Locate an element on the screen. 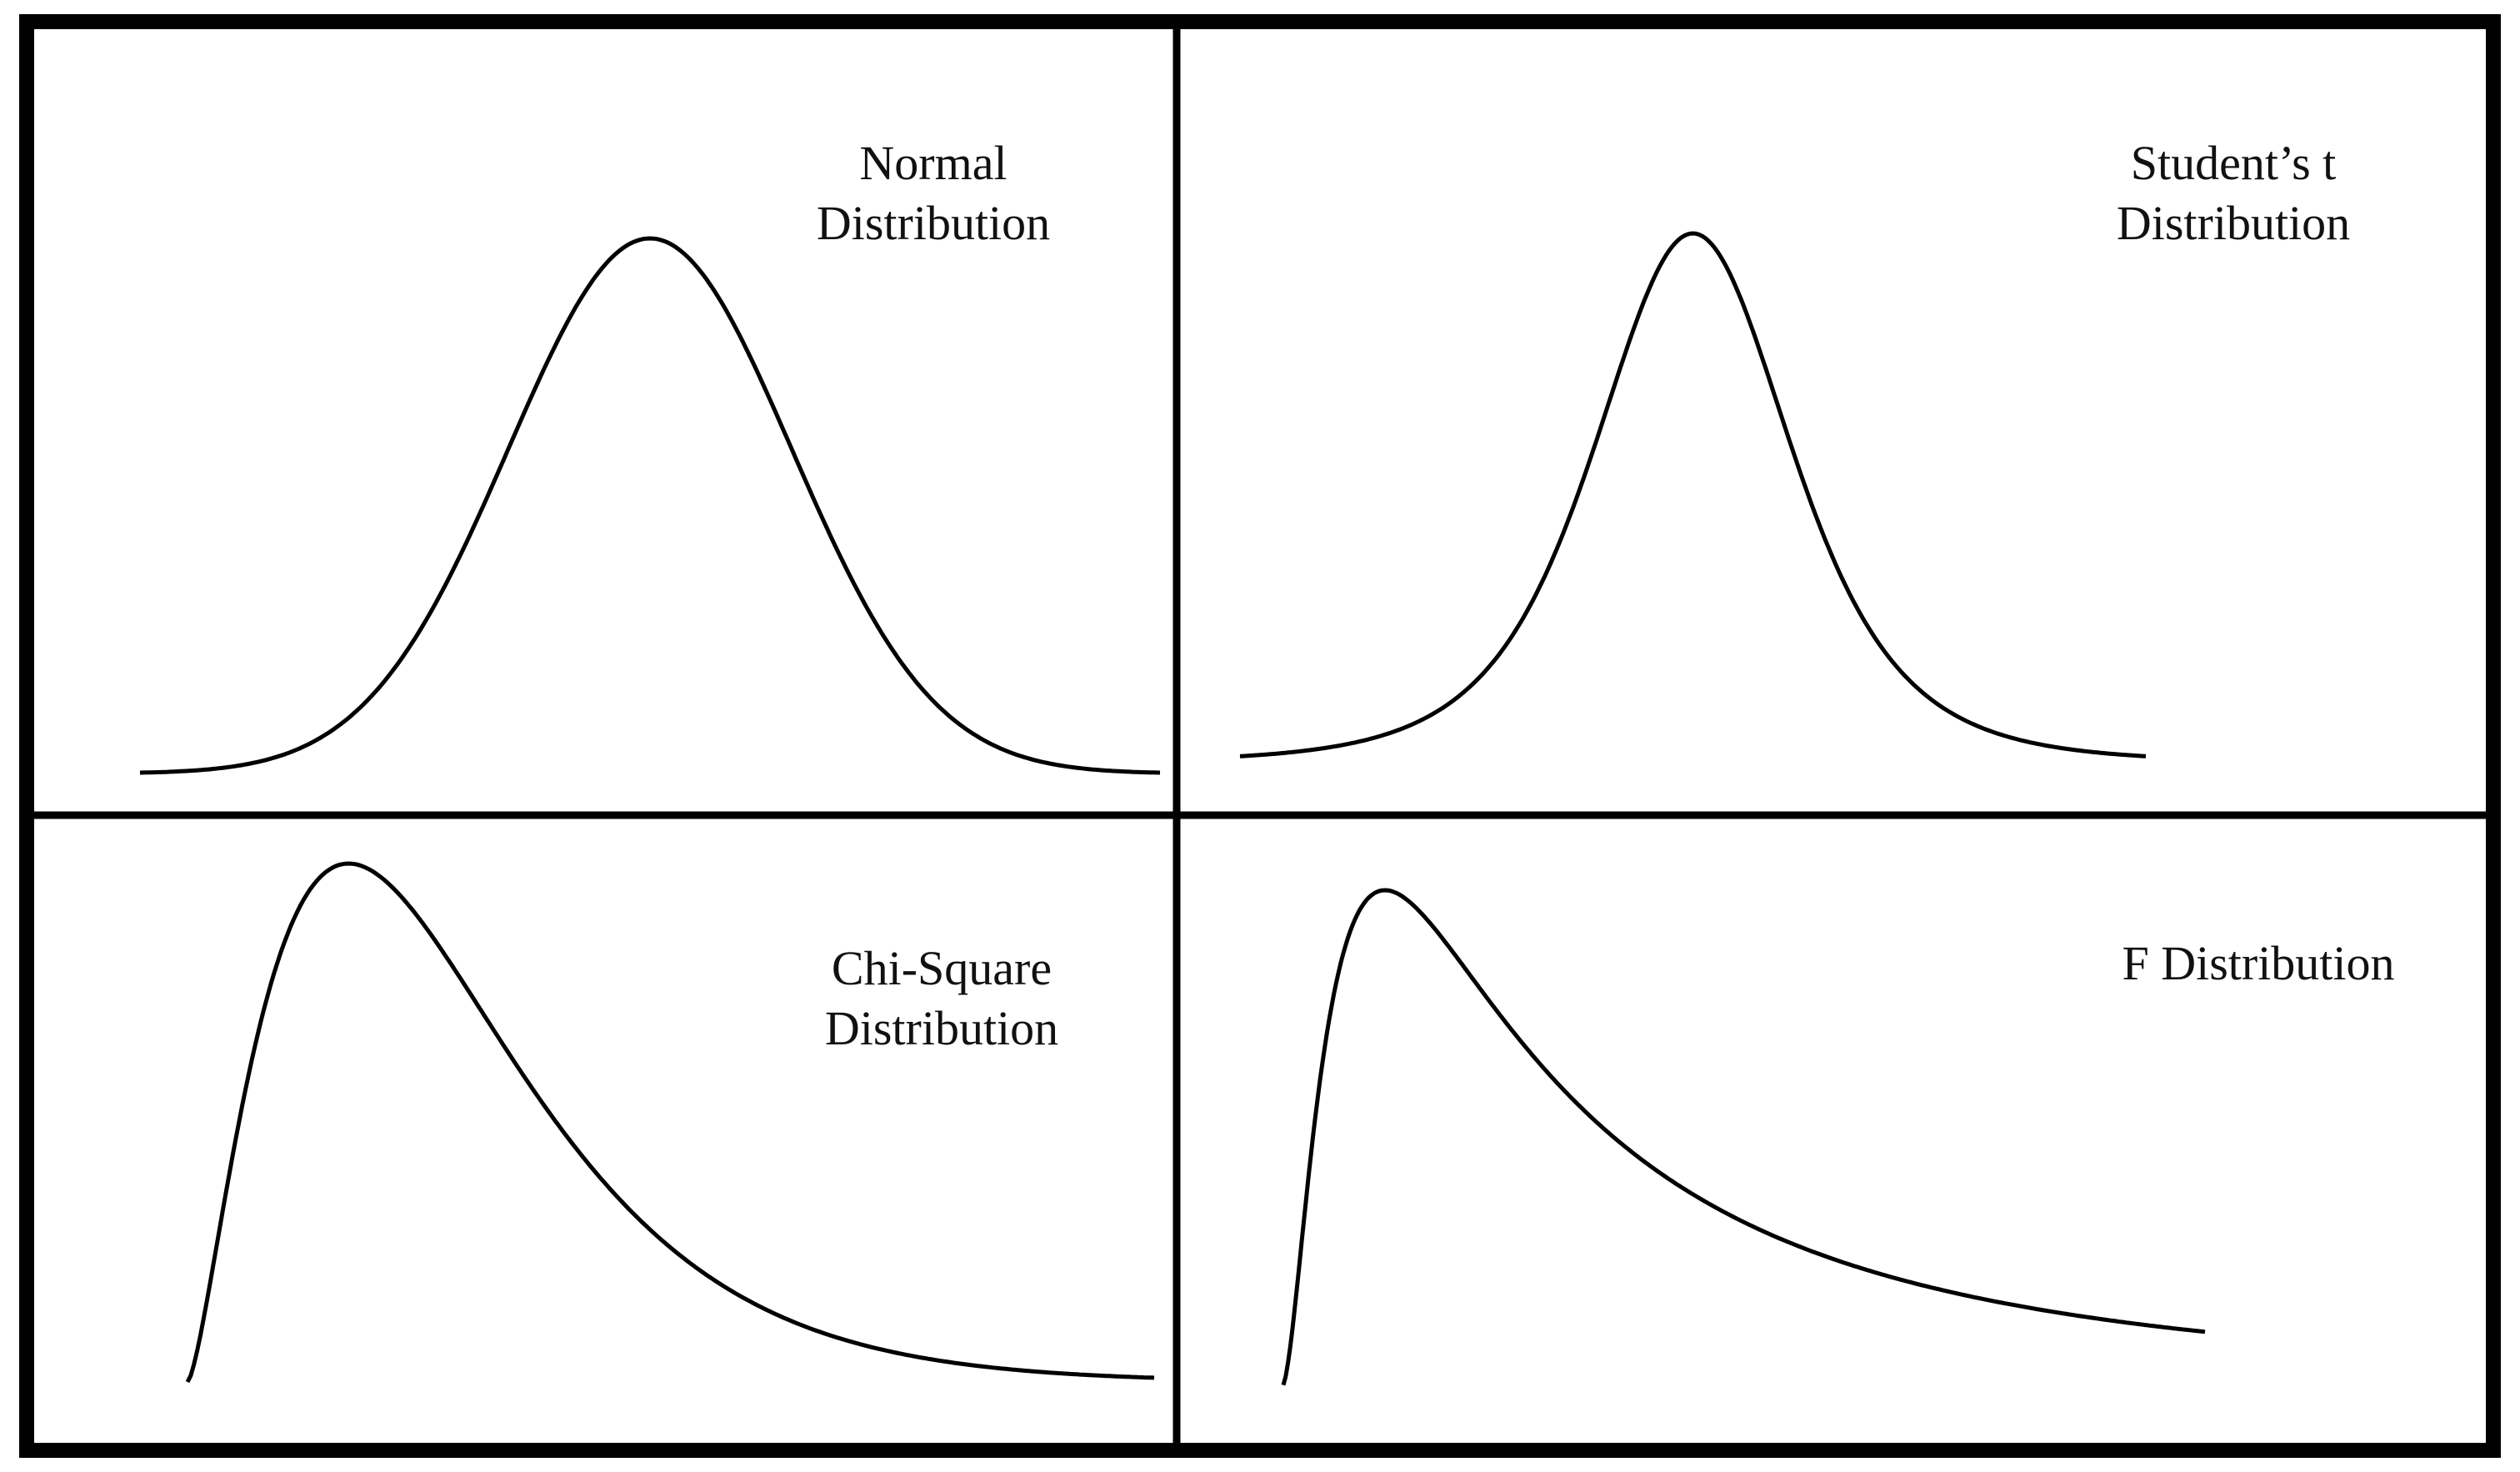  student-t-distribution-label: Student’s t Distribution is located at coordinates (2233, 193).